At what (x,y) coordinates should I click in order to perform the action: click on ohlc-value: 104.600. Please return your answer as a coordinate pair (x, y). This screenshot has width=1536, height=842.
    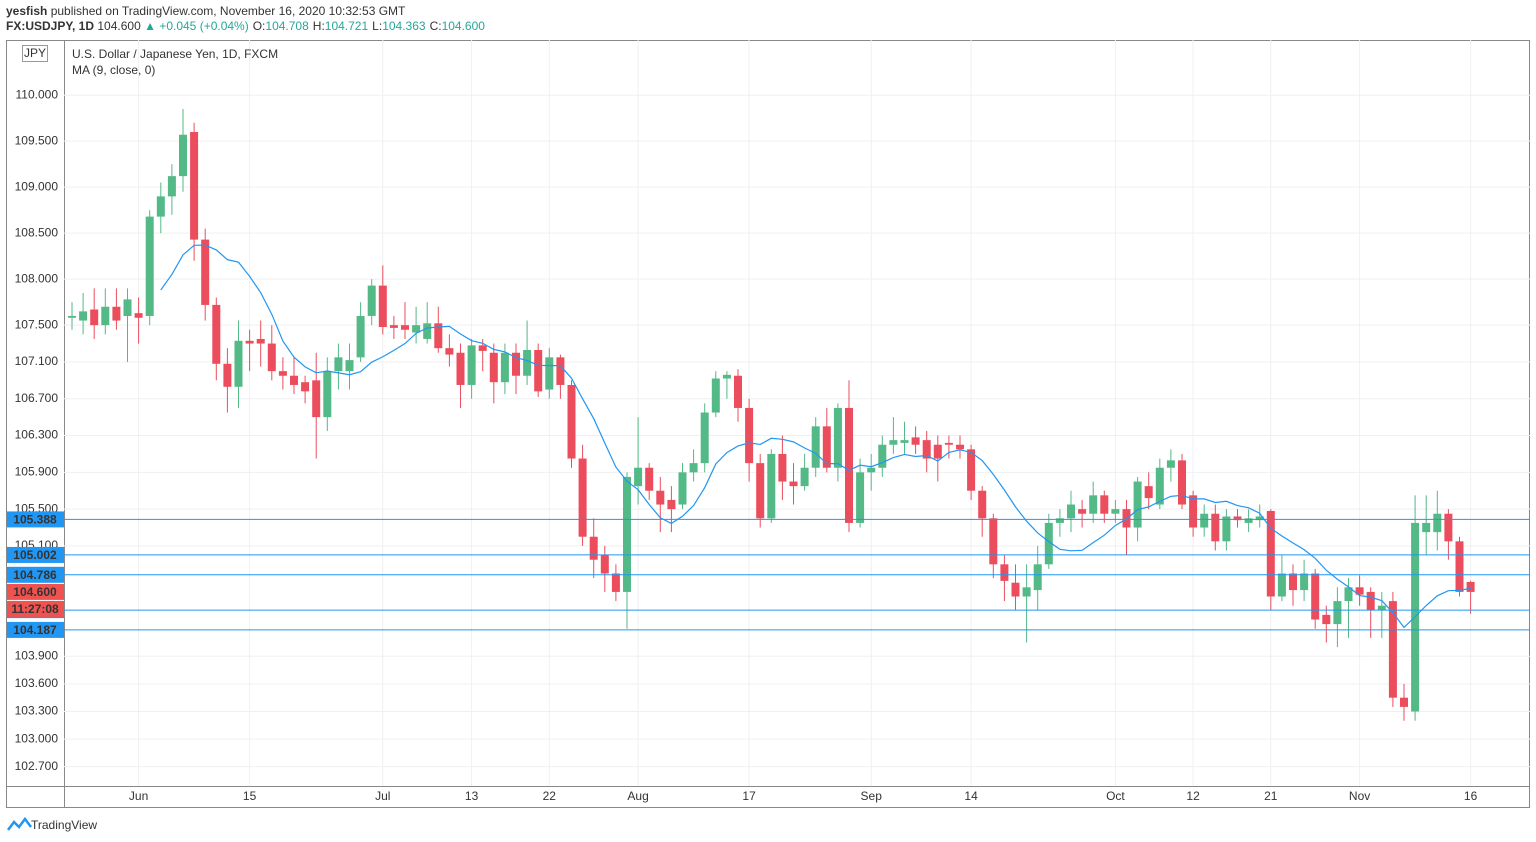
    Looking at the image, I should click on (464, 26).